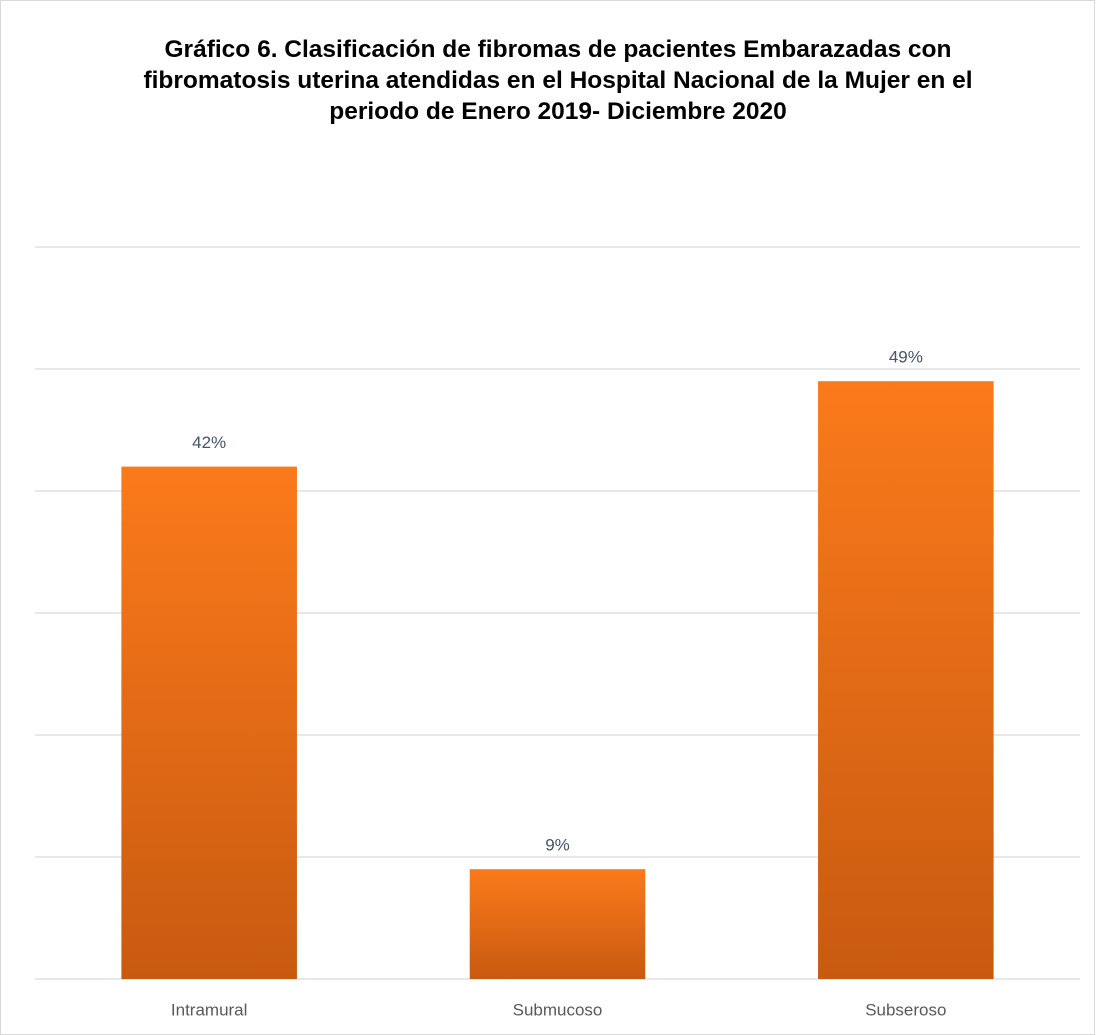 The width and height of the screenshot is (1096, 1035). I want to click on x-tick-label: Intramural, so click(209, 1009).